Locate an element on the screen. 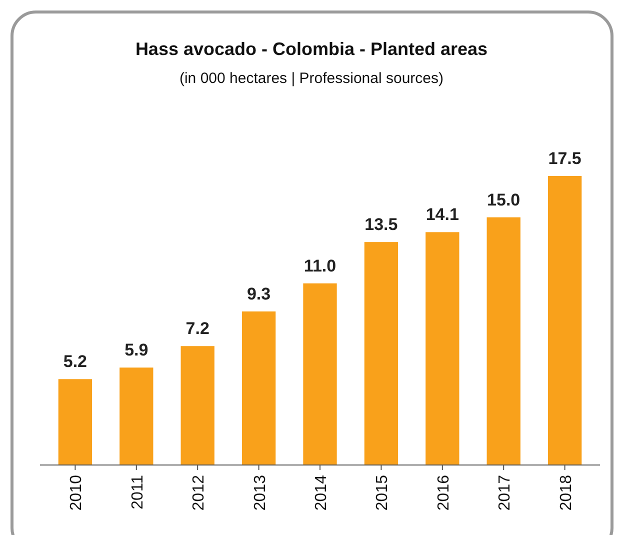 The width and height of the screenshot is (623, 535). x-tick-label: 2010 is located at coordinates (77, 492).